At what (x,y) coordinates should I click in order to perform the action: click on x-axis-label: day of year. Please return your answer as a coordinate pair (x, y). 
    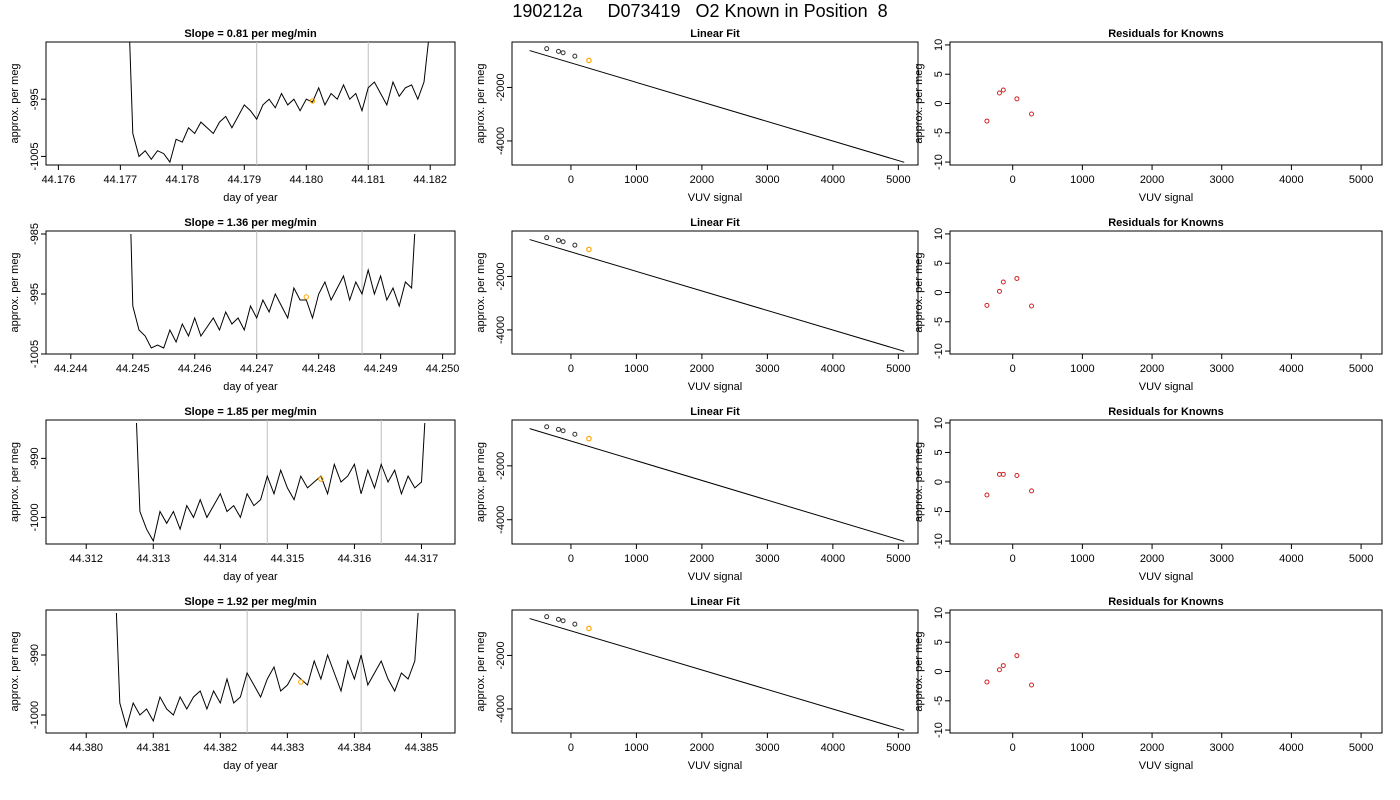
    Looking at the image, I should click on (250, 387).